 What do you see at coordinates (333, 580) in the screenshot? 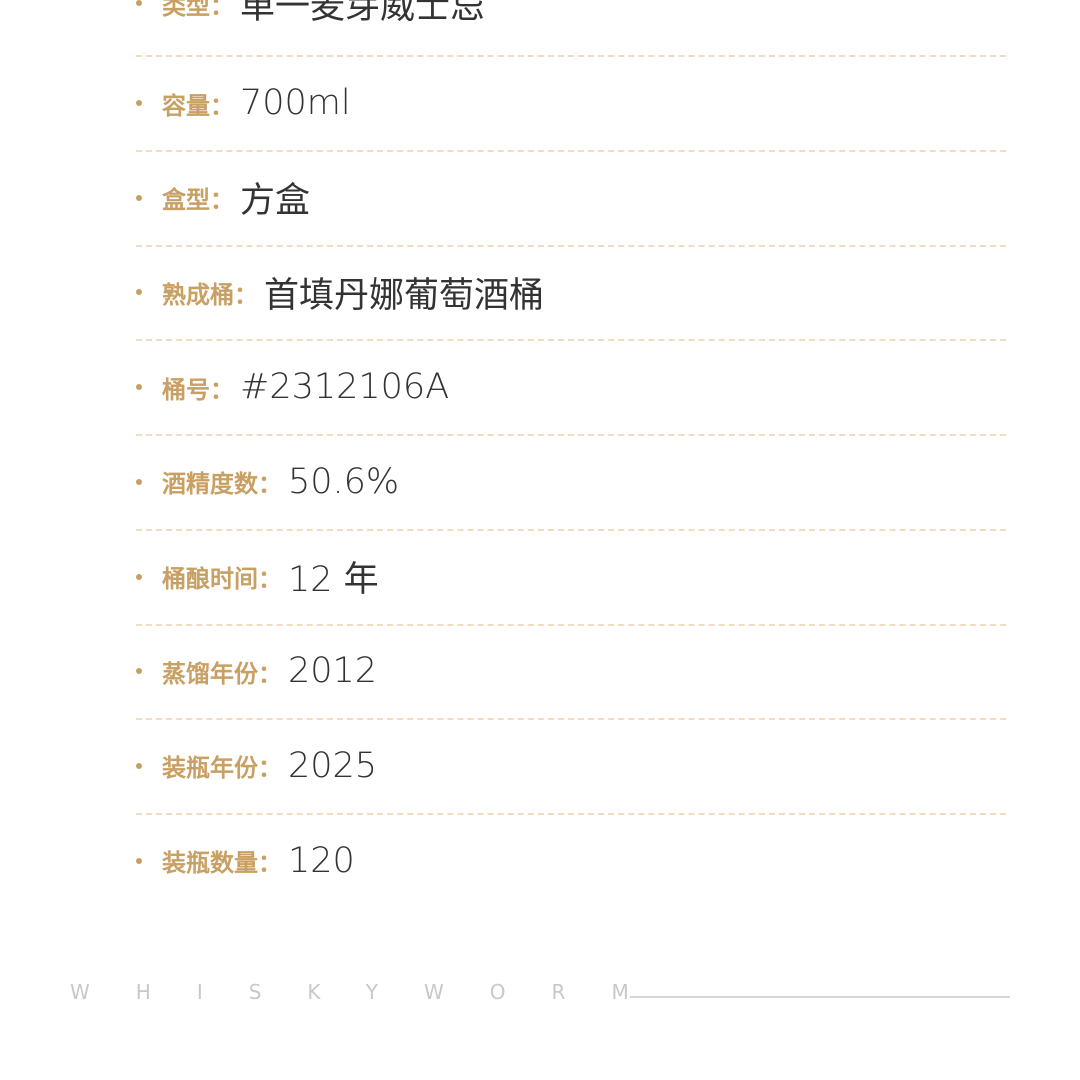
I see `row-value: 12 年` at bounding box center [333, 580].